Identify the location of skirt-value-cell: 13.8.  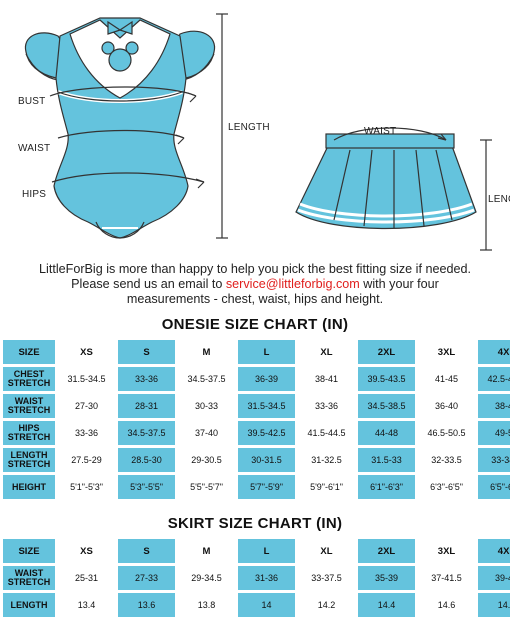
(206, 605).